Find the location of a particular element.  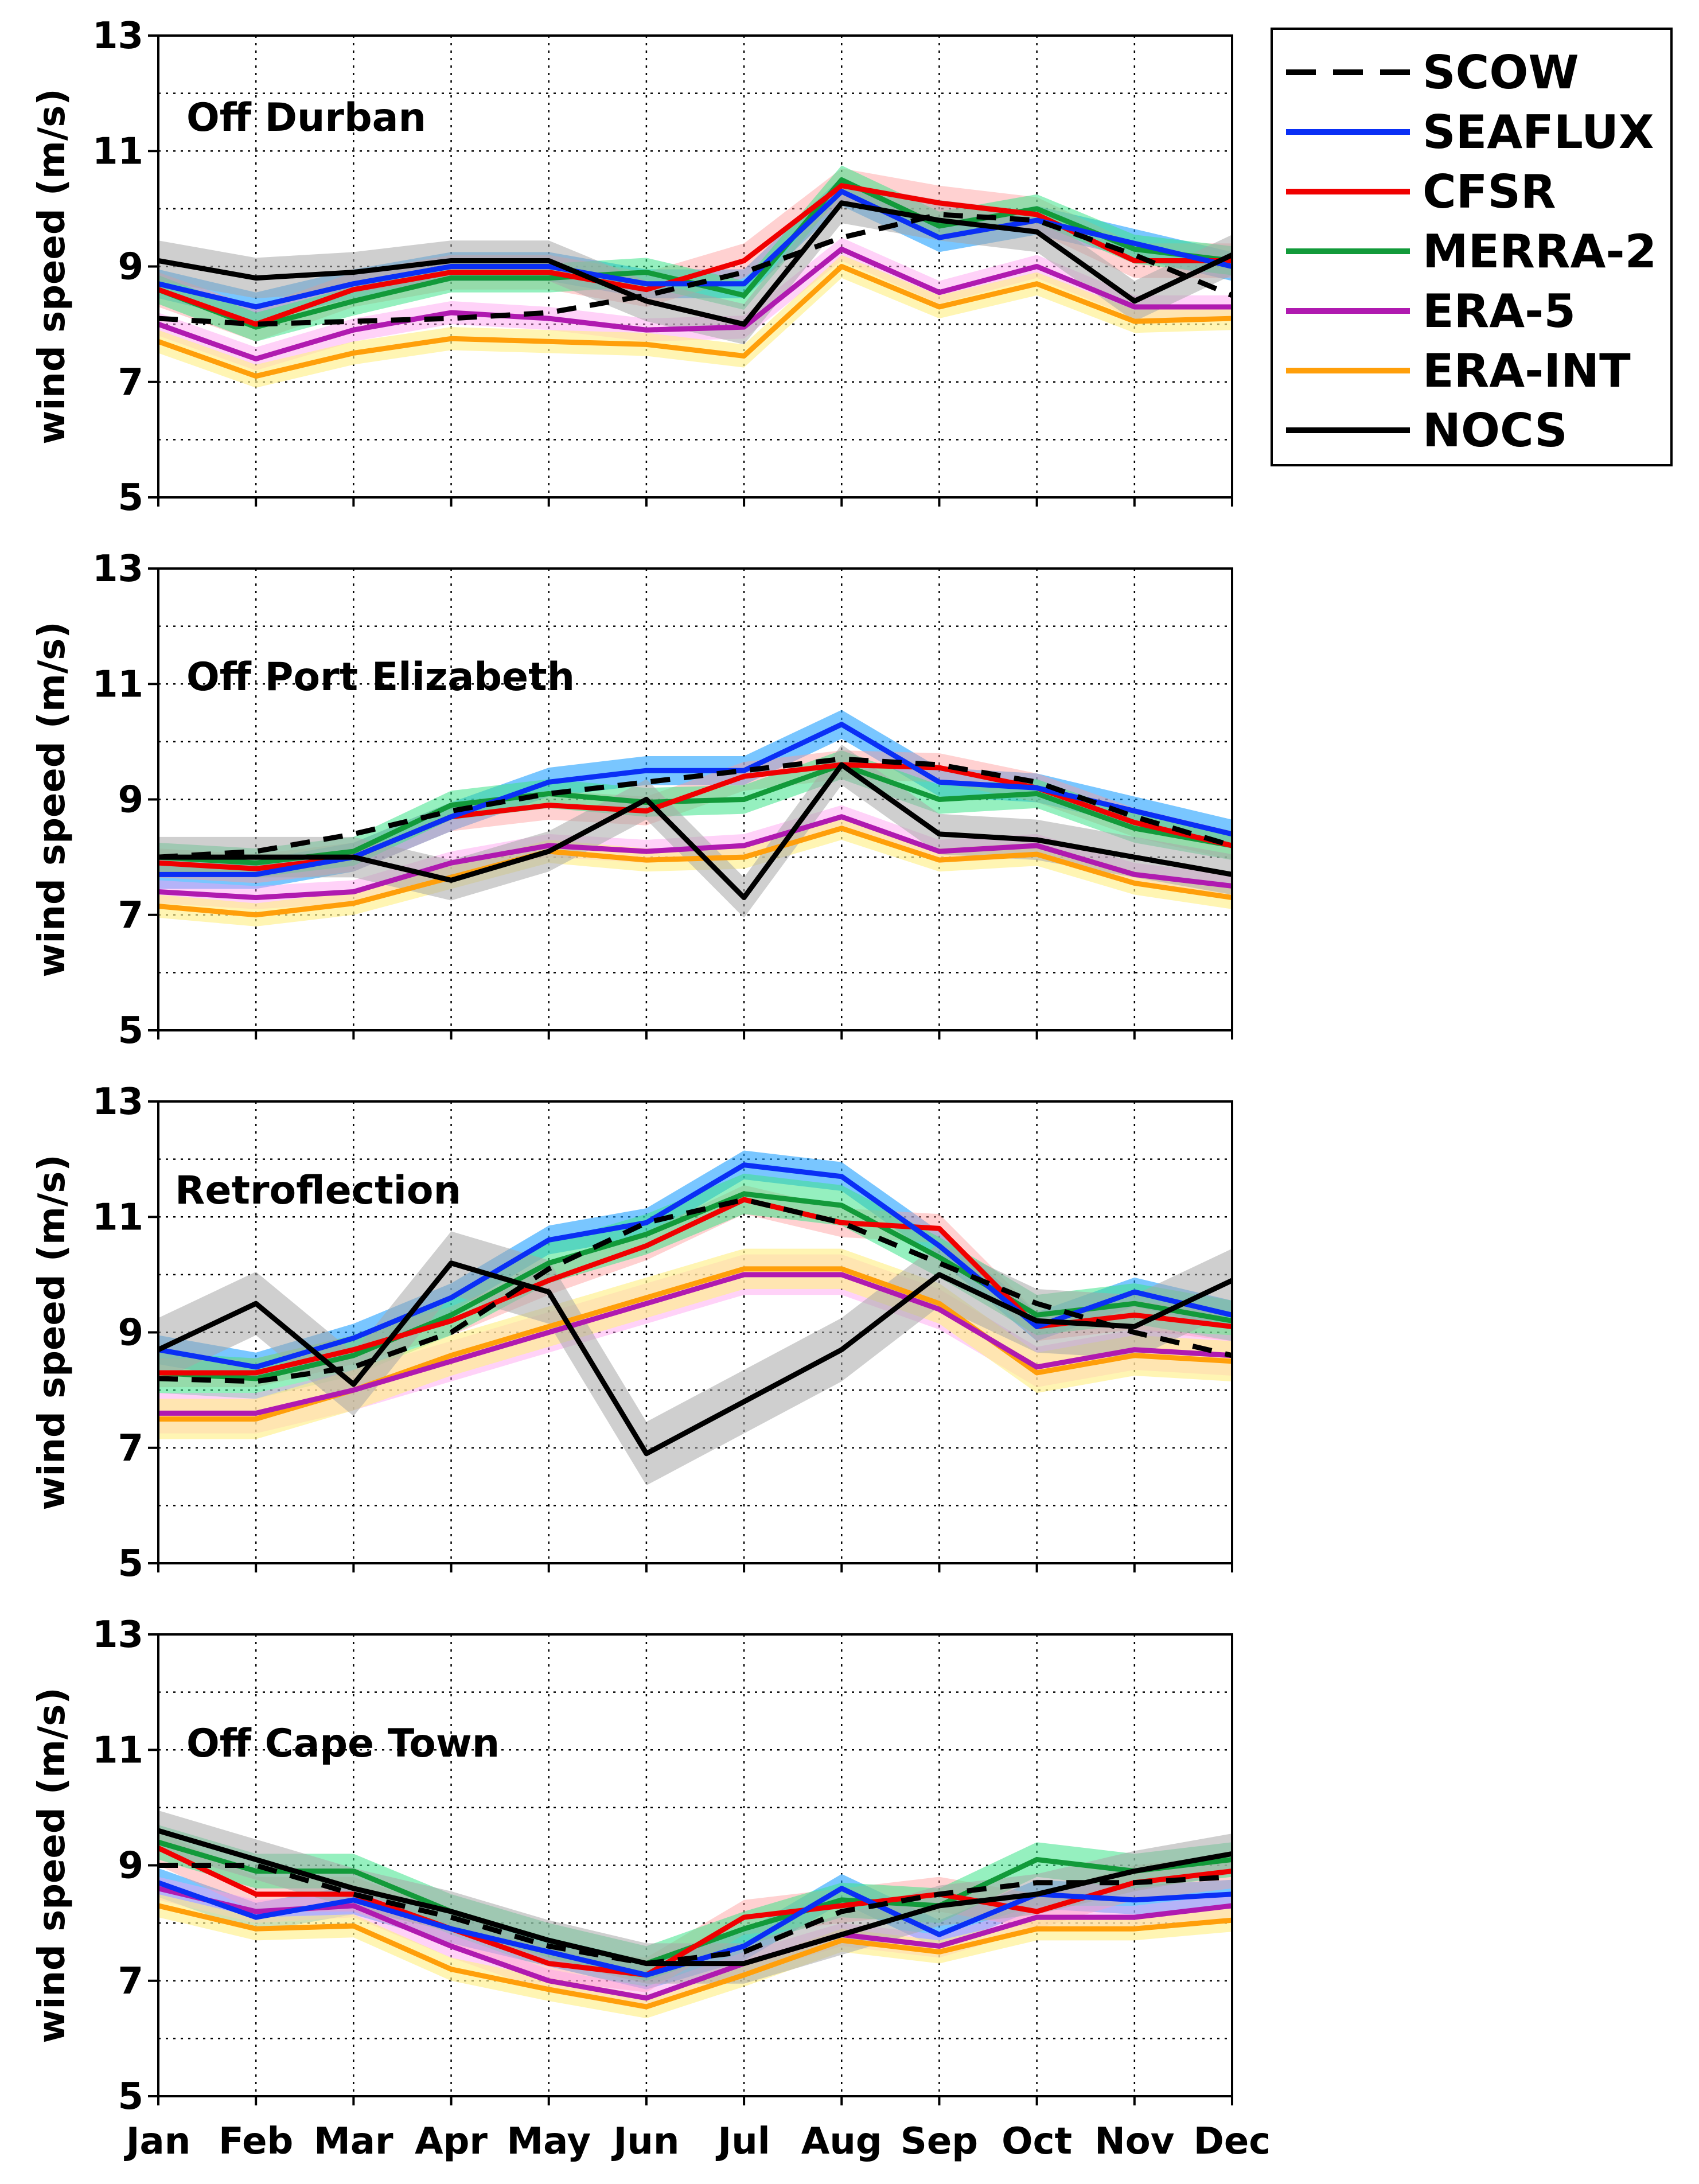

legend-item-seaflux: SEAFLUX is located at coordinates (1470, 132).